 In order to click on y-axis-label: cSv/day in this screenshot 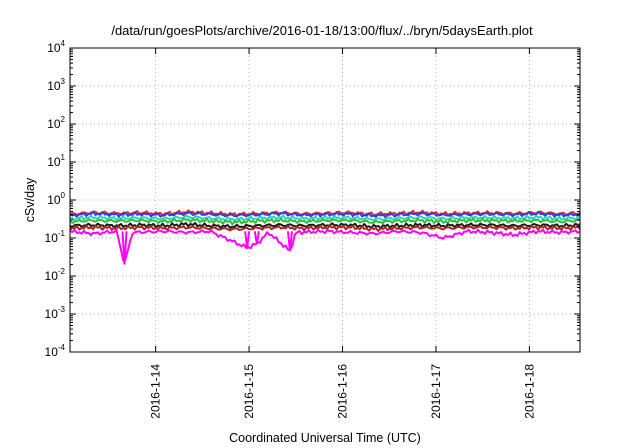, I will do `click(30, 199)`.